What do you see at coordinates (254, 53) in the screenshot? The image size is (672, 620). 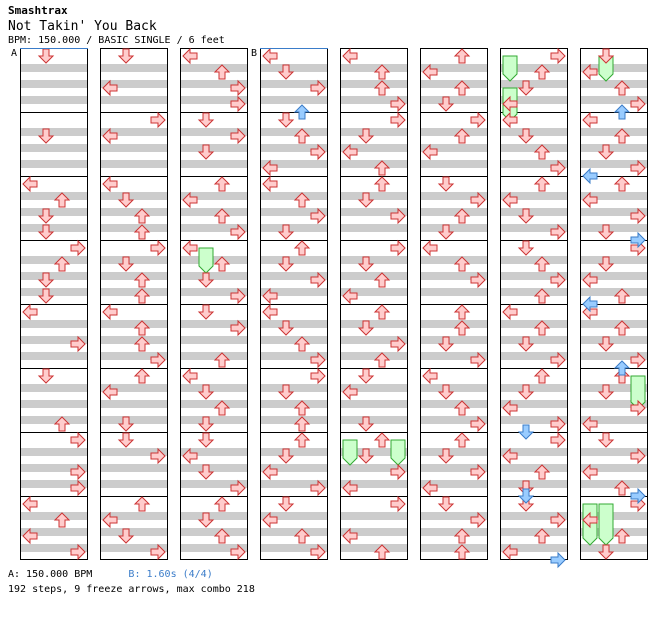 I see `marker-label: B` at bounding box center [254, 53].